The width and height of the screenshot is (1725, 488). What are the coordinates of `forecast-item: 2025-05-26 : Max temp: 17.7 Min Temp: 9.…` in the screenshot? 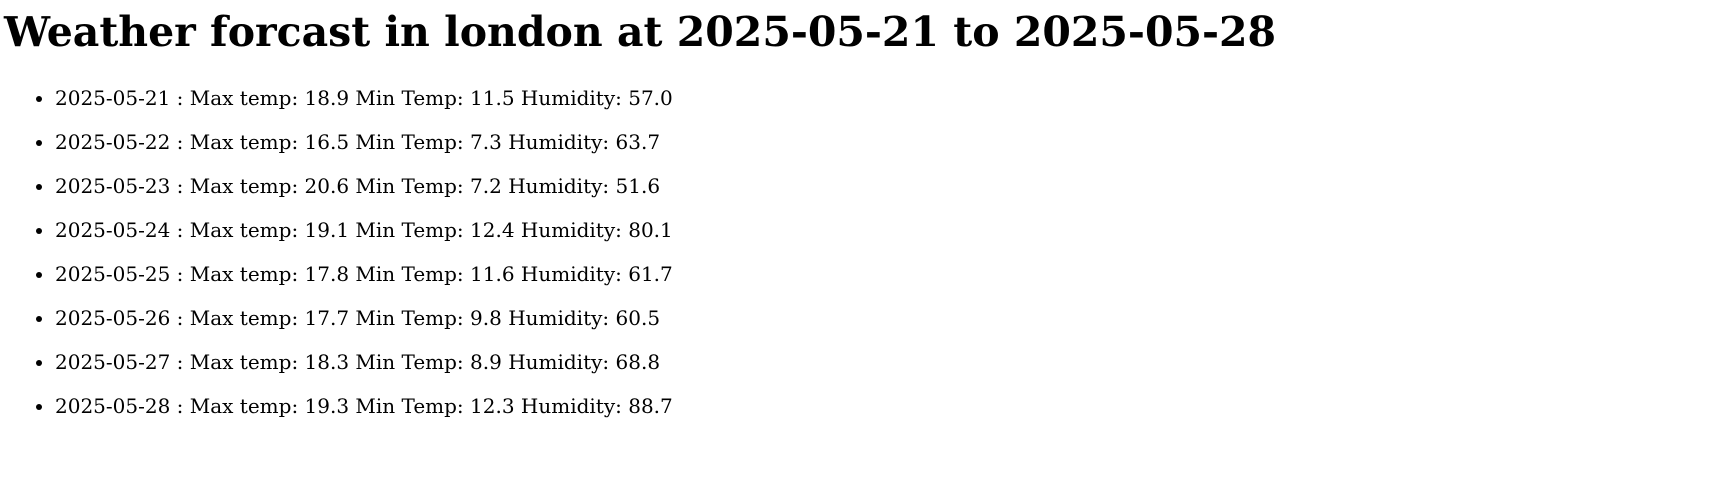 It's located at (364, 318).